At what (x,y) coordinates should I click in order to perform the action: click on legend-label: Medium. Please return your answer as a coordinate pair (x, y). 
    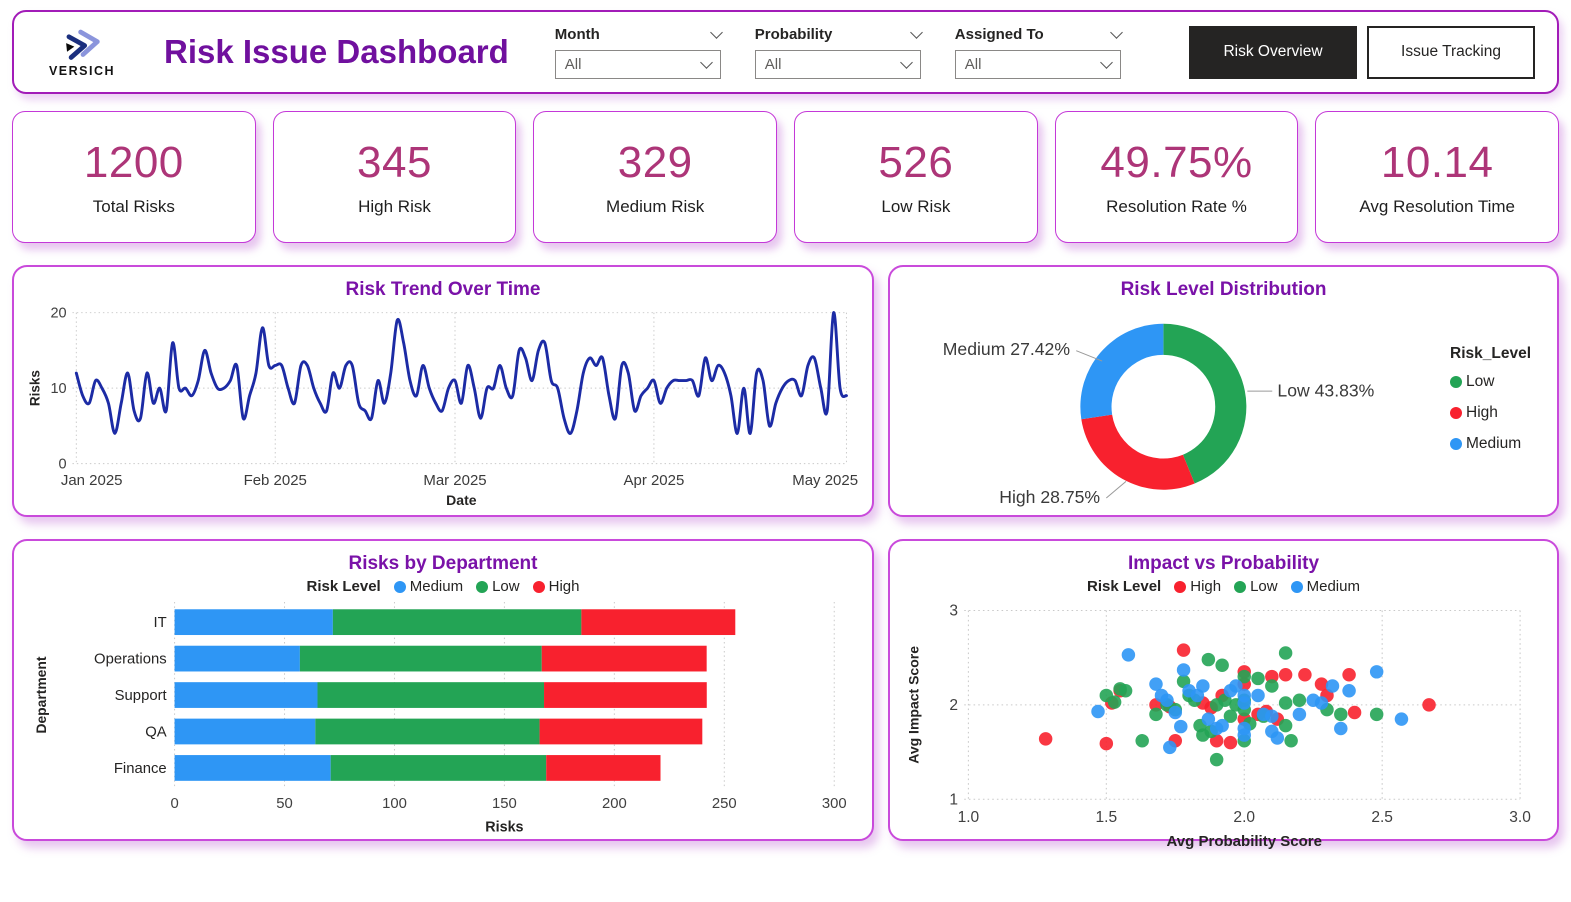
    Looking at the image, I should click on (436, 586).